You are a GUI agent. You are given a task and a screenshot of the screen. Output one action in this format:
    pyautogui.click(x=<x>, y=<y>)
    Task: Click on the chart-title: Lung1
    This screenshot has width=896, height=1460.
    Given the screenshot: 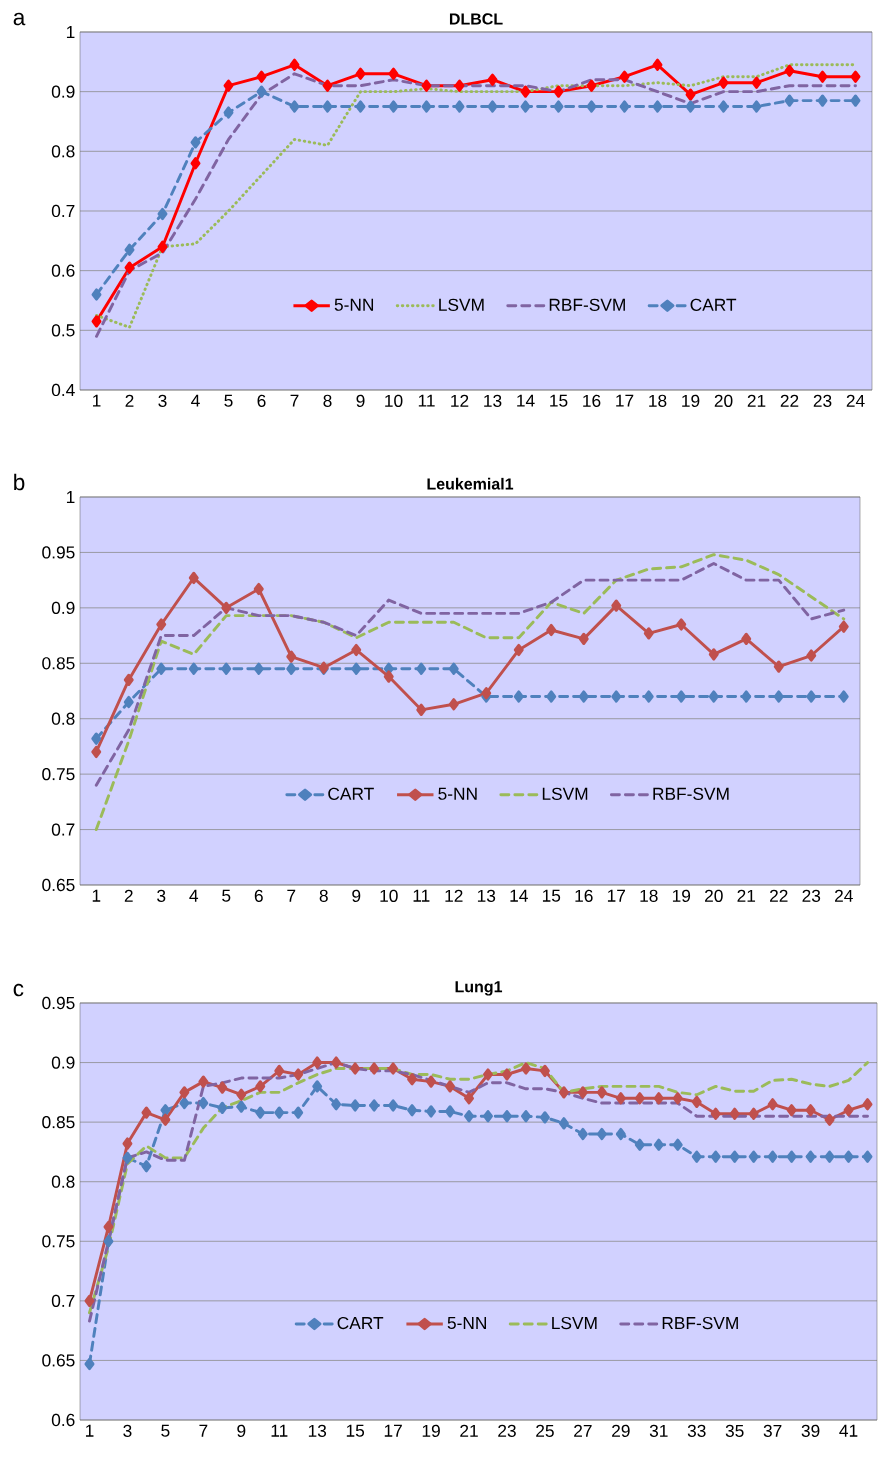 What is the action you would take?
    pyautogui.click(x=479, y=988)
    